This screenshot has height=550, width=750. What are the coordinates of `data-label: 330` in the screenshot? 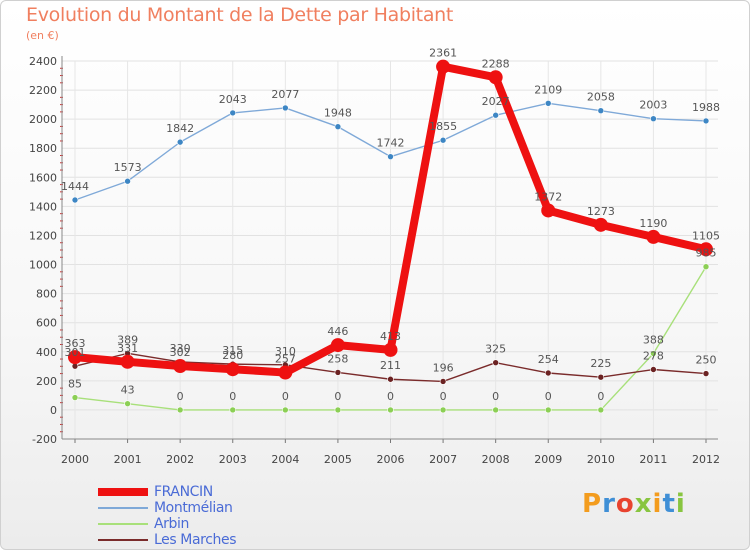 It's located at (180, 348).